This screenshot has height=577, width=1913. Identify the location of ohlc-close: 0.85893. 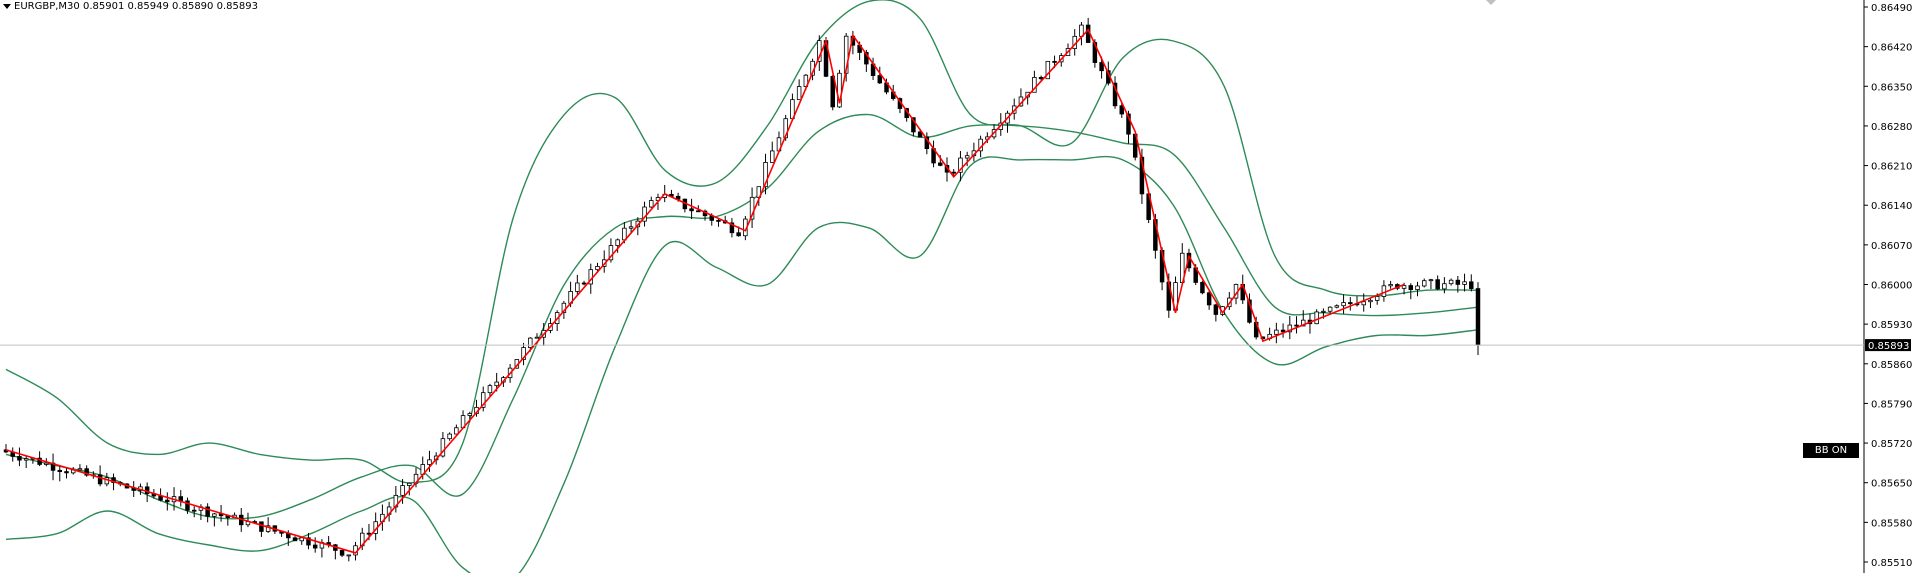
(237, 6).